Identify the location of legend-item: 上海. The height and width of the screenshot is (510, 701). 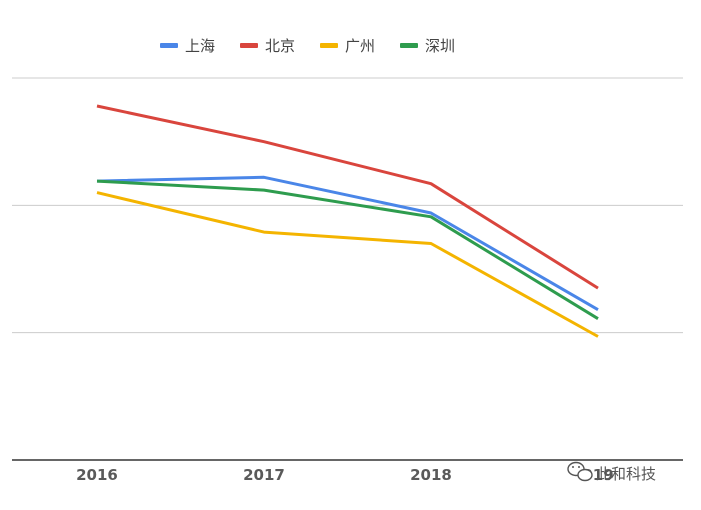
(187, 46).